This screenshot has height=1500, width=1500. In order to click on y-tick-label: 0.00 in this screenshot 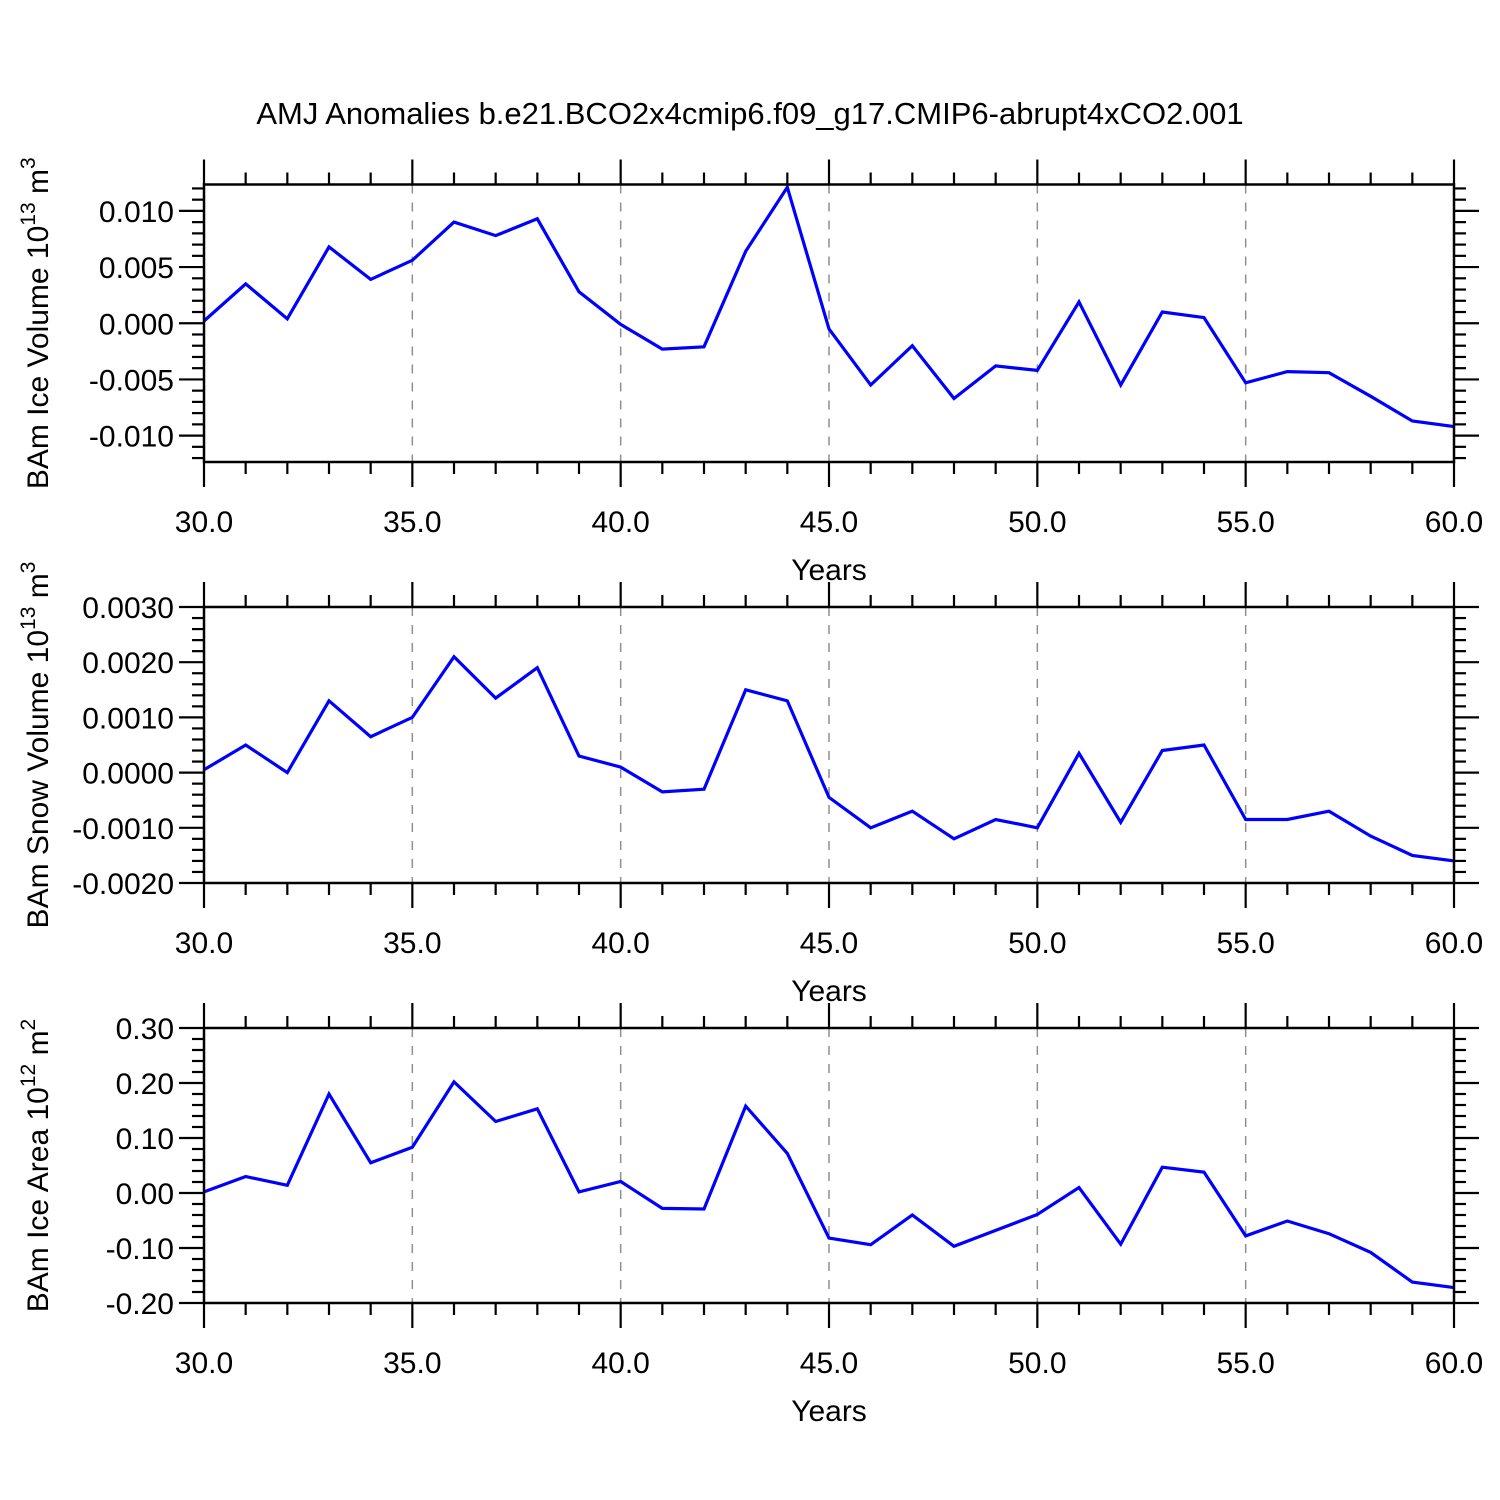, I will do `click(145, 1194)`.